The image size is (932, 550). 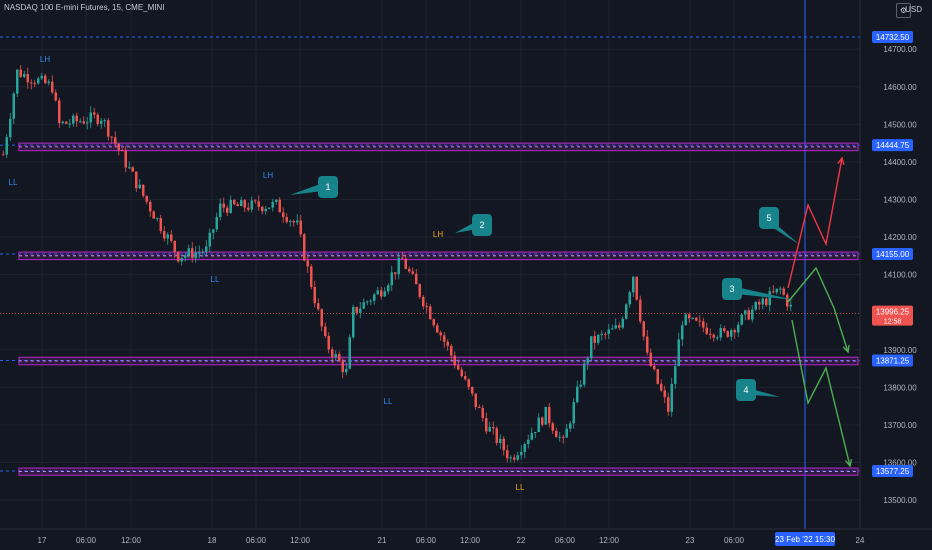 What do you see at coordinates (212, 540) in the screenshot?
I see `x-tick-label: 18` at bounding box center [212, 540].